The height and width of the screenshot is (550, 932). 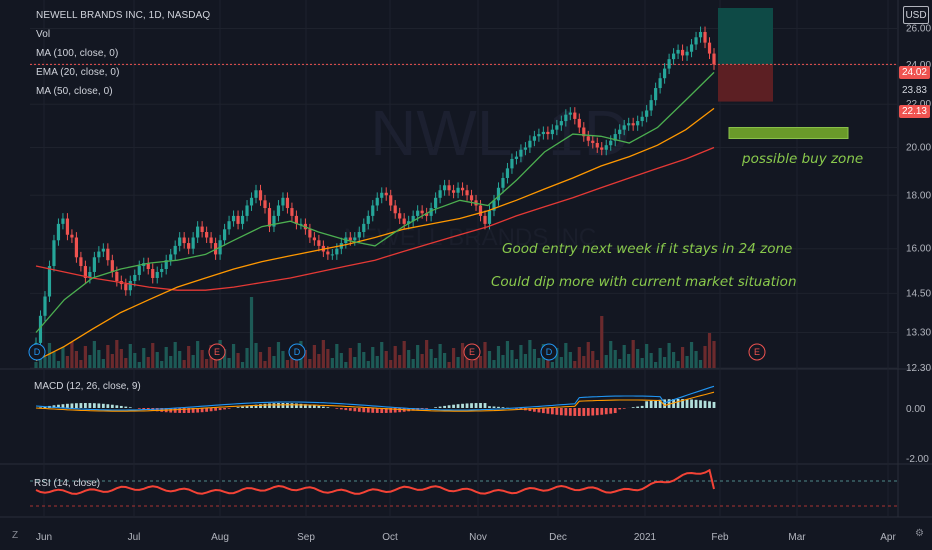 What do you see at coordinates (914, 72) in the screenshot?
I see `price-tag-current: 24.02` at bounding box center [914, 72].